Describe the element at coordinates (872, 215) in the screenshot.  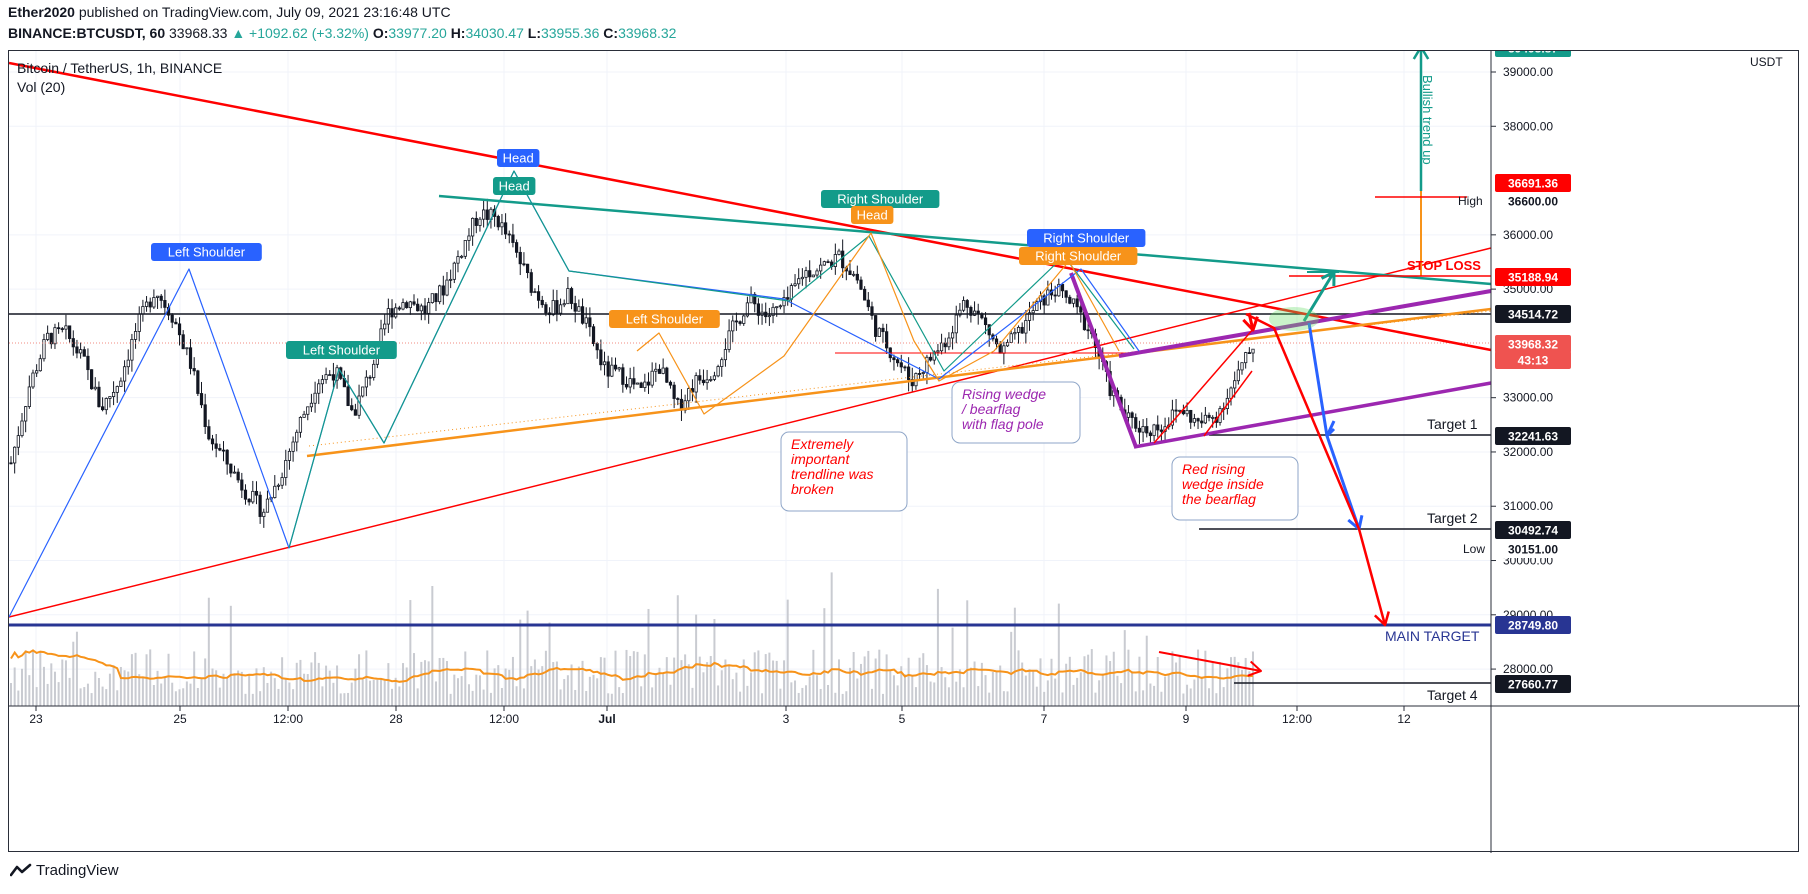
I see `head-label-orange: Head` at that location.